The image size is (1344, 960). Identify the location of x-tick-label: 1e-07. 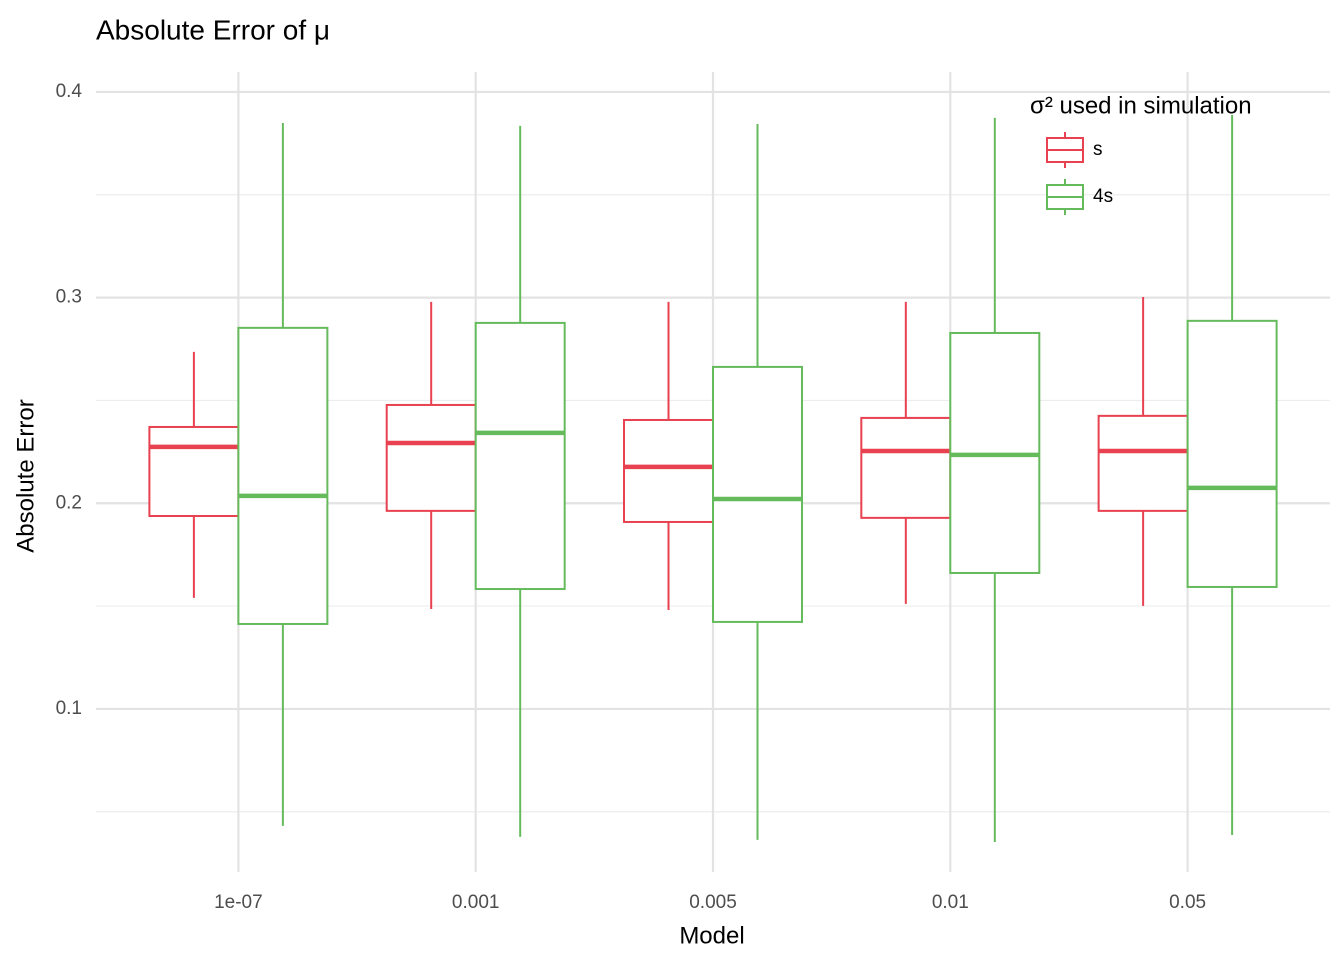
(238, 902).